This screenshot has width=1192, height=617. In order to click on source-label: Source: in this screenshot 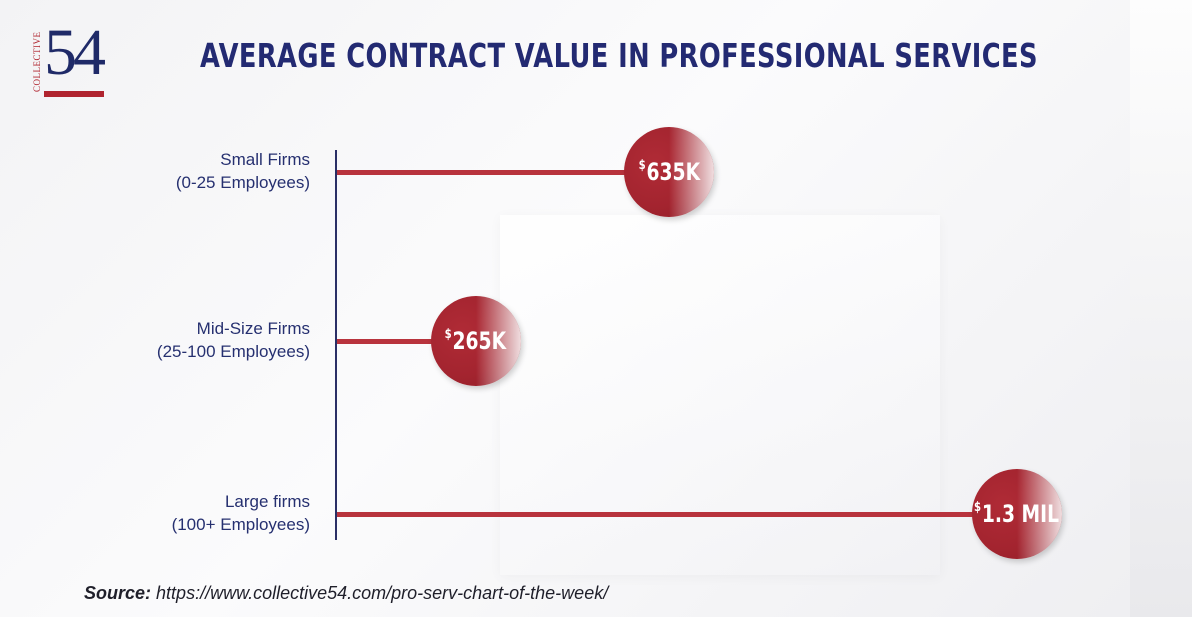, I will do `click(118, 593)`.